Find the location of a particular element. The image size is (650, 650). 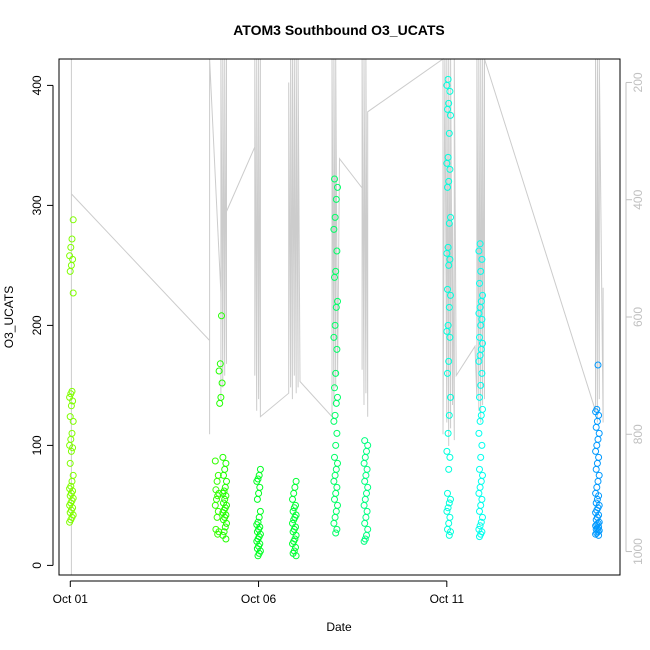

left-axis-tick-label: 300 is located at coordinates (37, 205).